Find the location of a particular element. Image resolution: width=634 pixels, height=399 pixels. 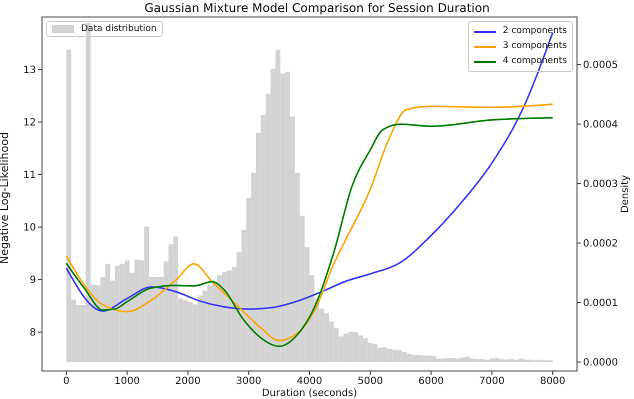

y2-tick-label: 0.0005 is located at coordinates (600, 66).